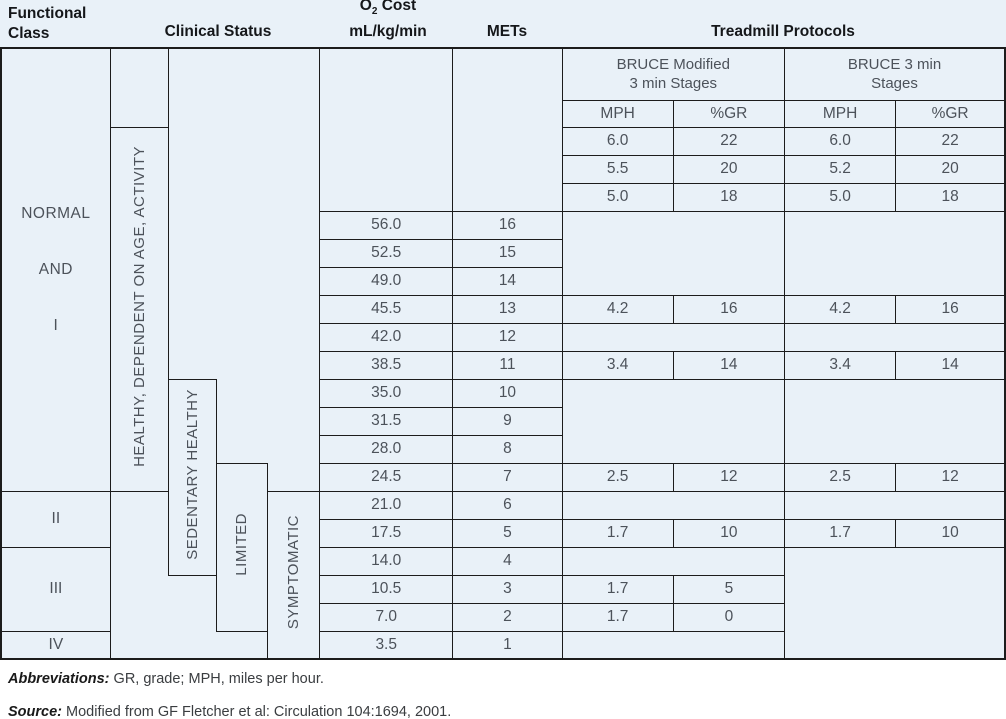  What do you see at coordinates (59, 679) in the screenshot?
I see `abbreviations-label: Abbreviations:` at bounding box center [59, 679].